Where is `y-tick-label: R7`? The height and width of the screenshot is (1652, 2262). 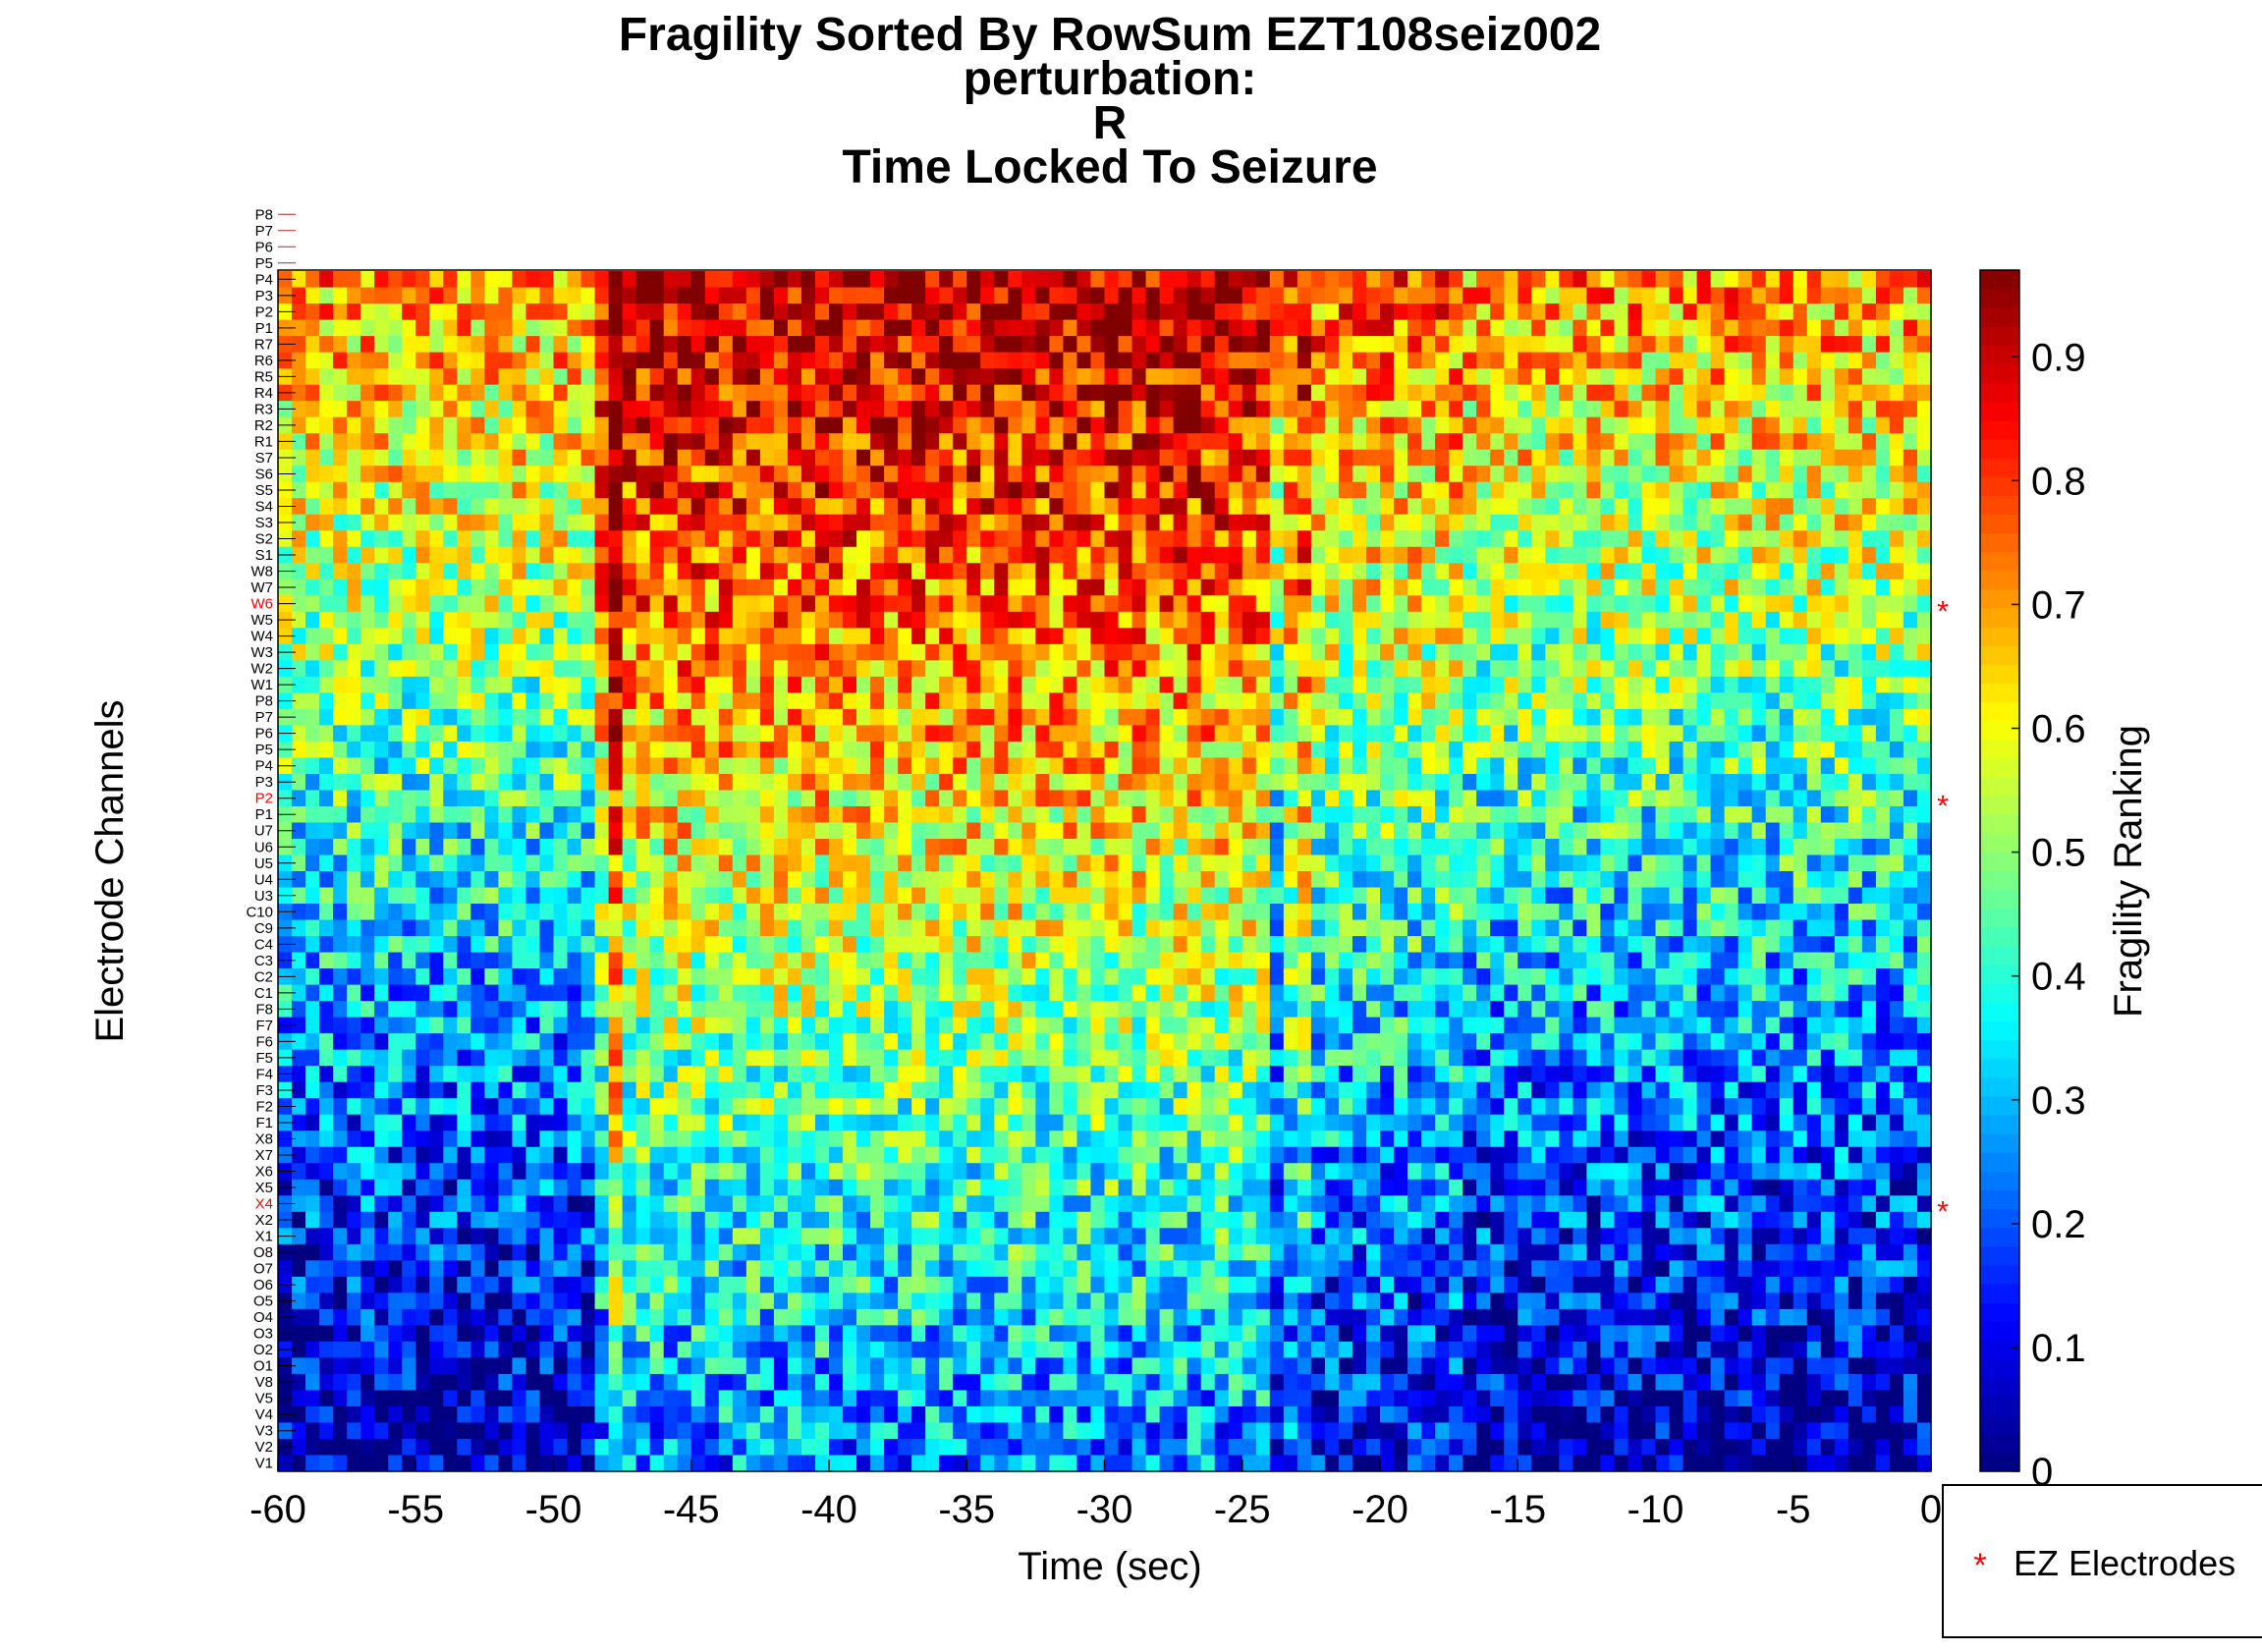 y-tick-label: R7 is located at coordinates (263, 345).